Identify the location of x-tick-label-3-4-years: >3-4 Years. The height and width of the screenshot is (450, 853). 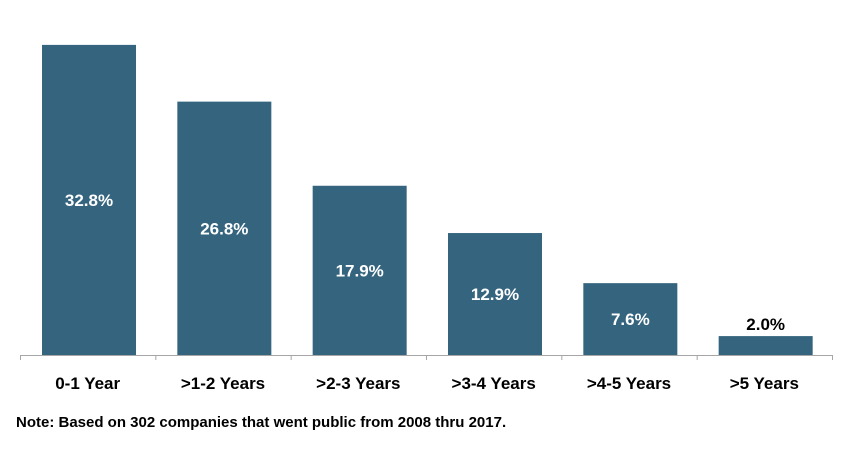
(494, 383).